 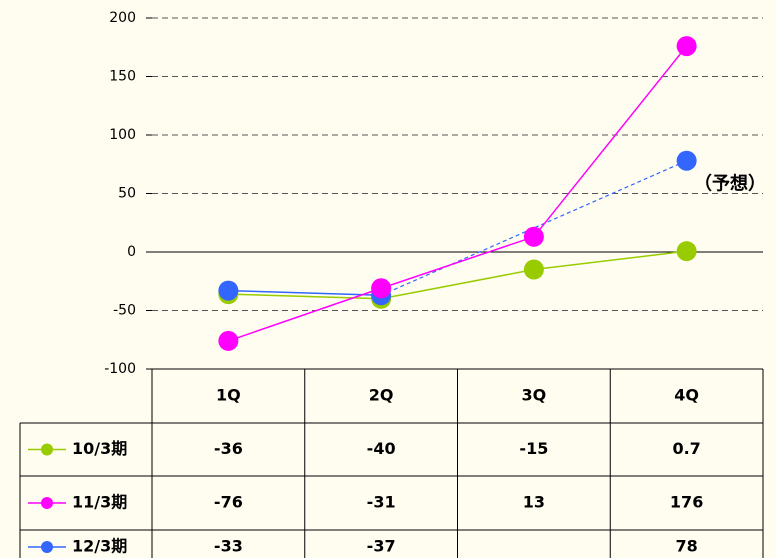 I want to click on legend-label: 12/3期, so click(x=99, y=546).